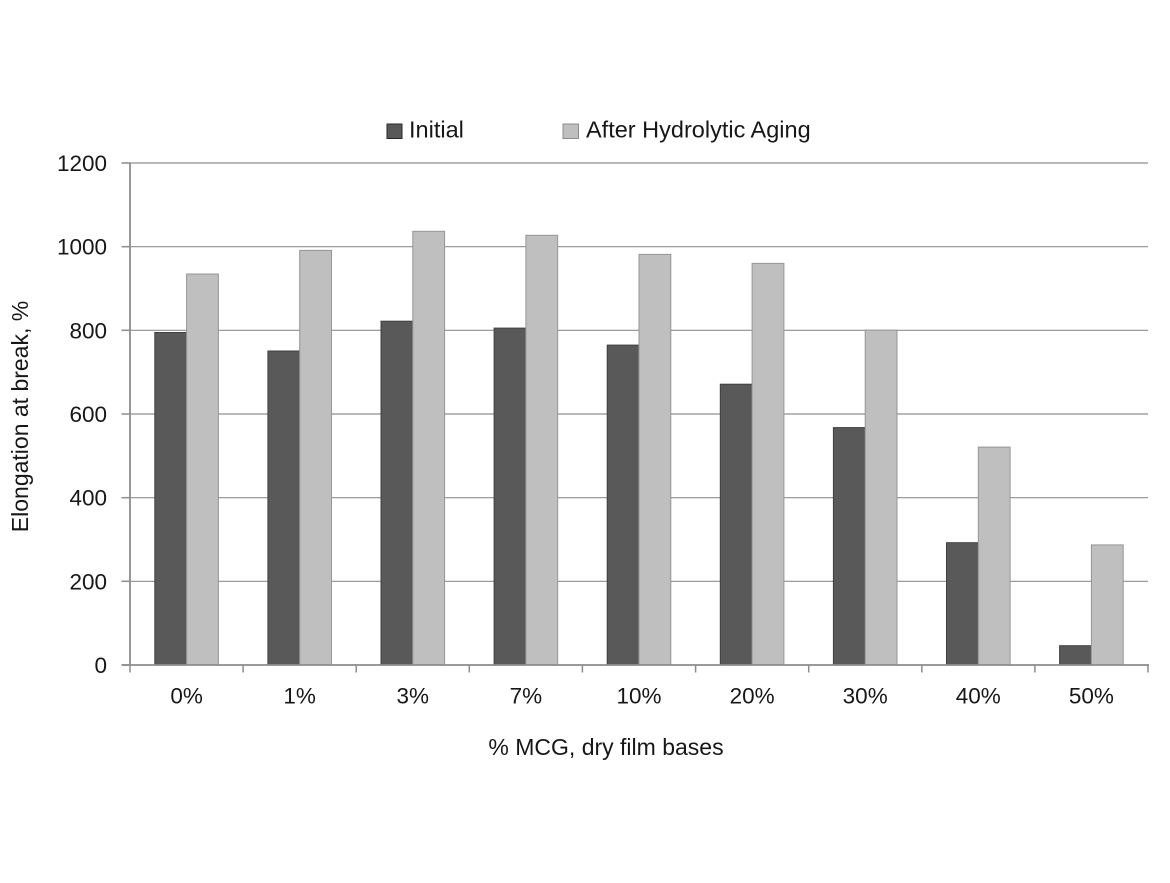 The width and height of the screenshot is (1170, 883). What do you see at coordinates (88, 581) in the screenshot?
I see `svg-text: 200` at bounding box center [88, 581].